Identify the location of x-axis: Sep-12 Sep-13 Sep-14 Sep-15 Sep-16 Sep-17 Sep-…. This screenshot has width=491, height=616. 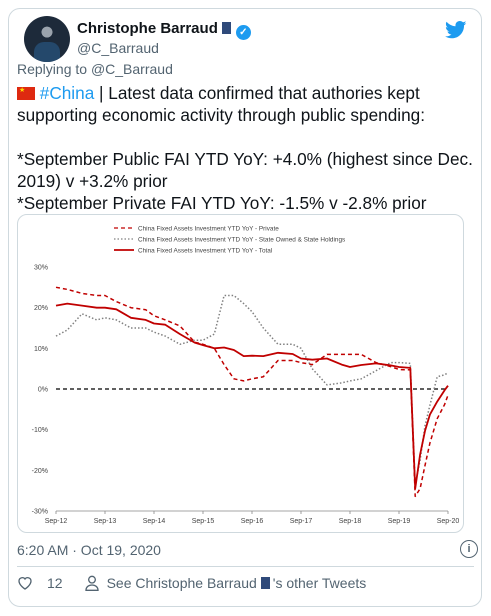
(252, 517).